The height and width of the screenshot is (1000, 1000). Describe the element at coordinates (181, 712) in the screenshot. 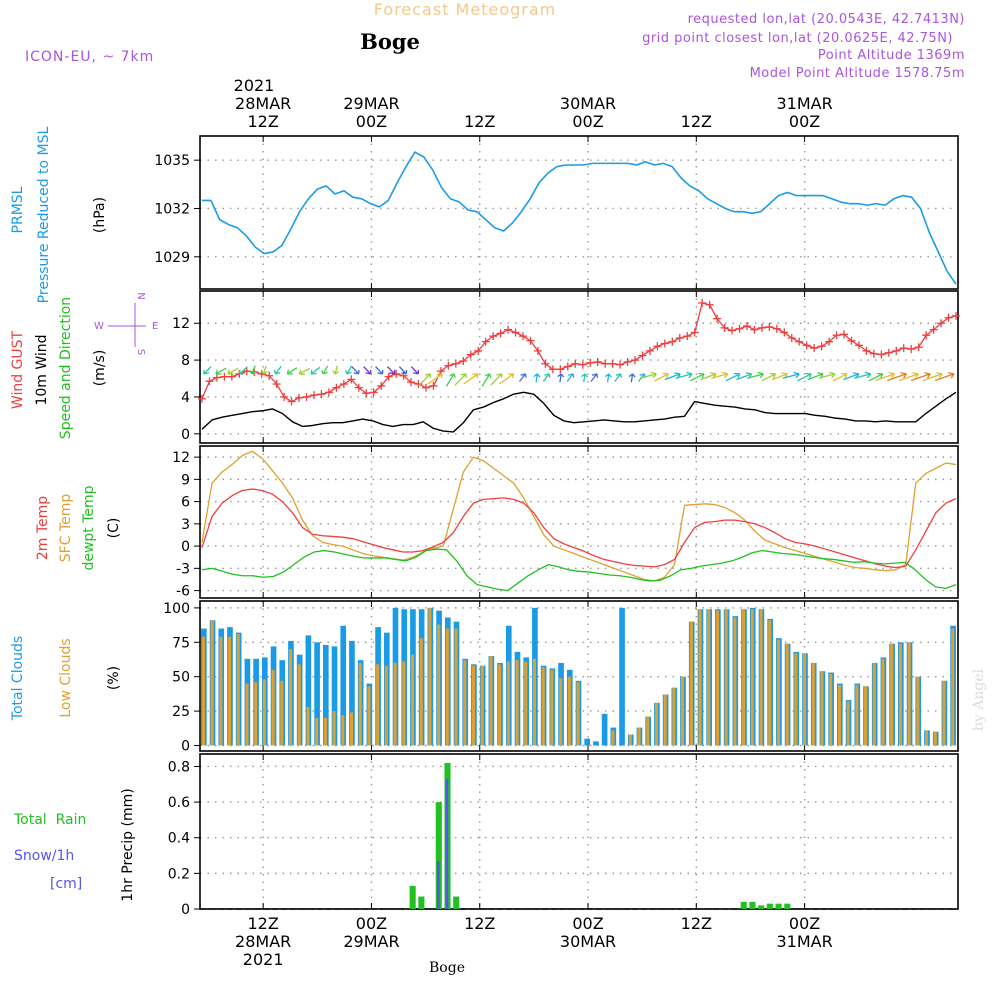

I see `y-tick-label: 25` at that location.